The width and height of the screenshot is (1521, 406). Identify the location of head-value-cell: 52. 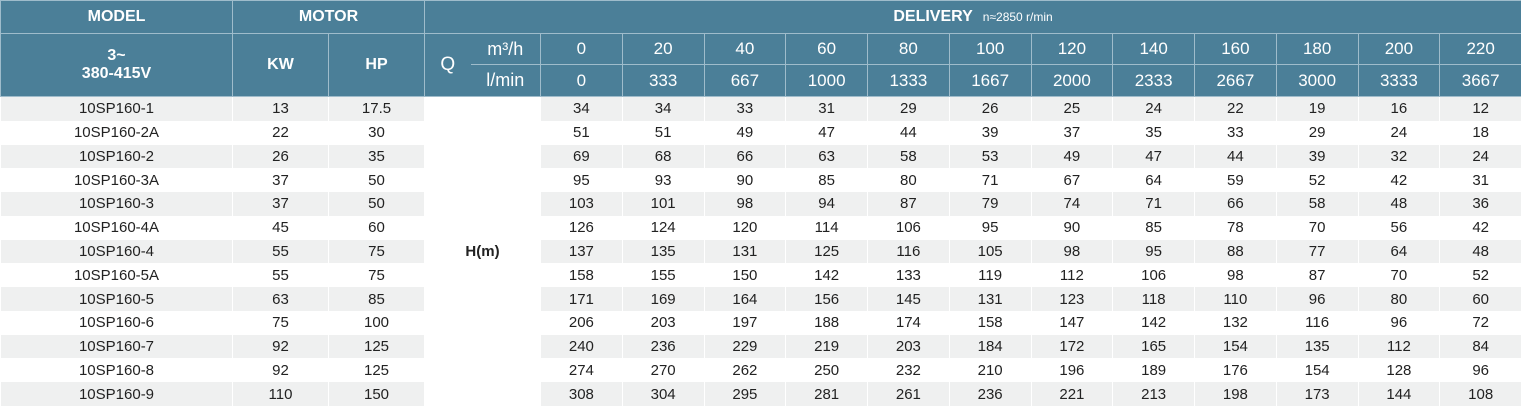
(1480, 275).